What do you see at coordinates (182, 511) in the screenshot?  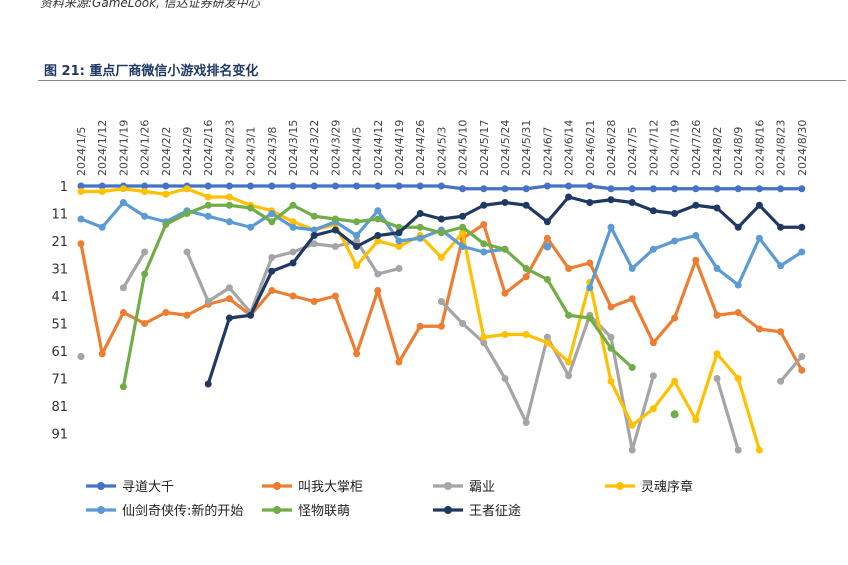 I see `legend-label: 仙剑奇侠传:新的开始` at bounding box center [182, 511].